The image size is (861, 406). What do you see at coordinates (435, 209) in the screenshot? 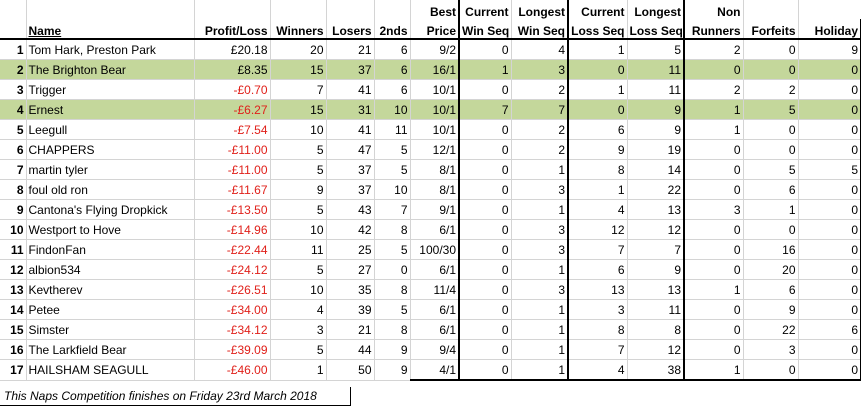
I see `best-price-cell: 9/1` at bounding box center [435, 209].